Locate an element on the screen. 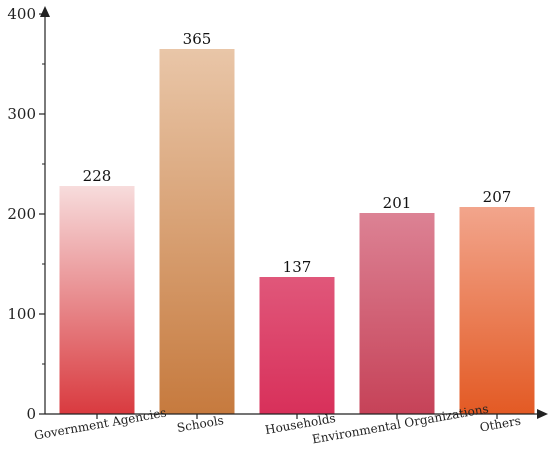  y-tick-label-4: 400 is located at coordinates (21, 14).